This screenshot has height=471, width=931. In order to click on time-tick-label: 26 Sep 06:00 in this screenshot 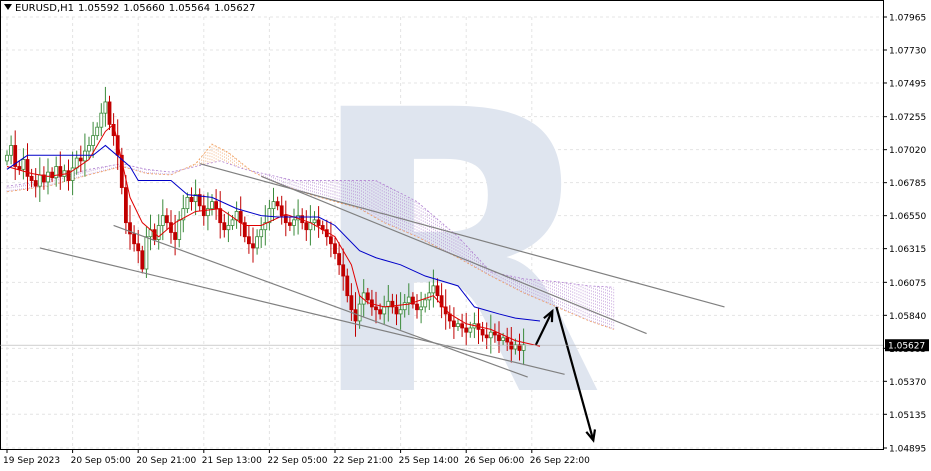, I will do `click(494, 461)`.